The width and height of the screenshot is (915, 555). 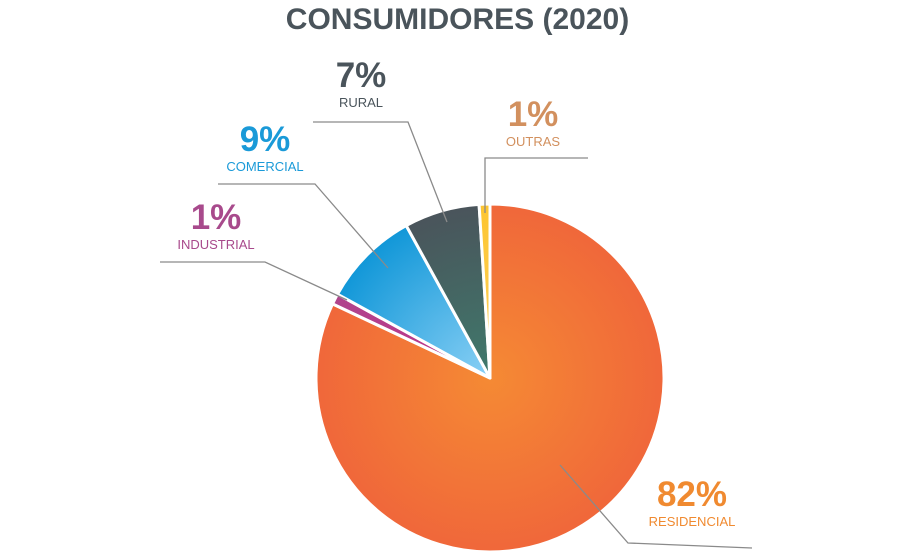 I want to click on chart-title: CONSUMIDORES (2020), so click(x=457, y=19).